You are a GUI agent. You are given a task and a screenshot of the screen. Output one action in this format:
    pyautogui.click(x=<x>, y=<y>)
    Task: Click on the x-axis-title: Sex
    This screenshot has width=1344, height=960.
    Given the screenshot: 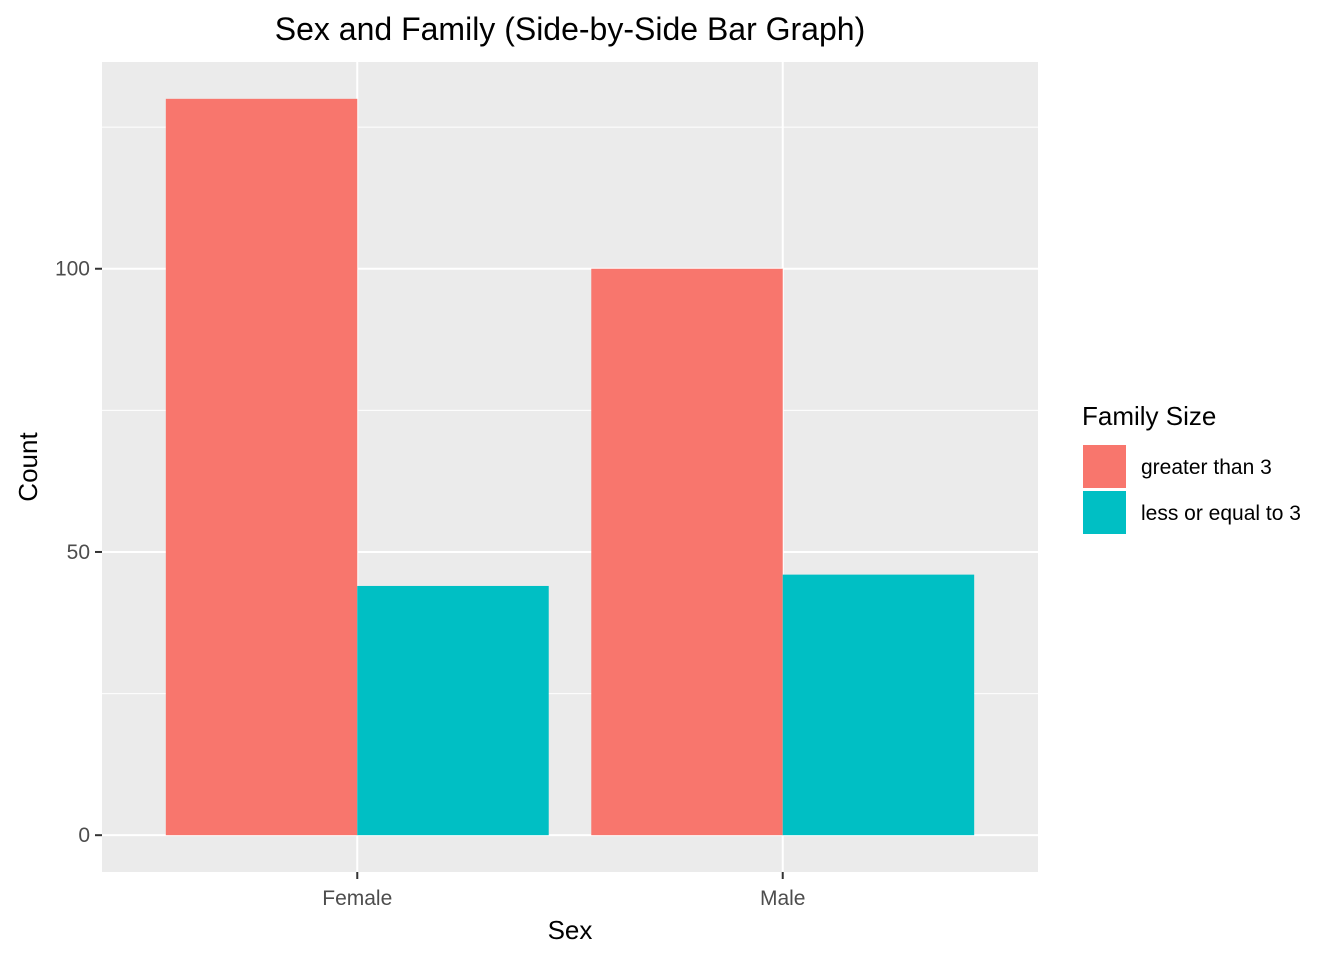 What is the action you would take?
    pyautogui.click(x=570, y=930)
    